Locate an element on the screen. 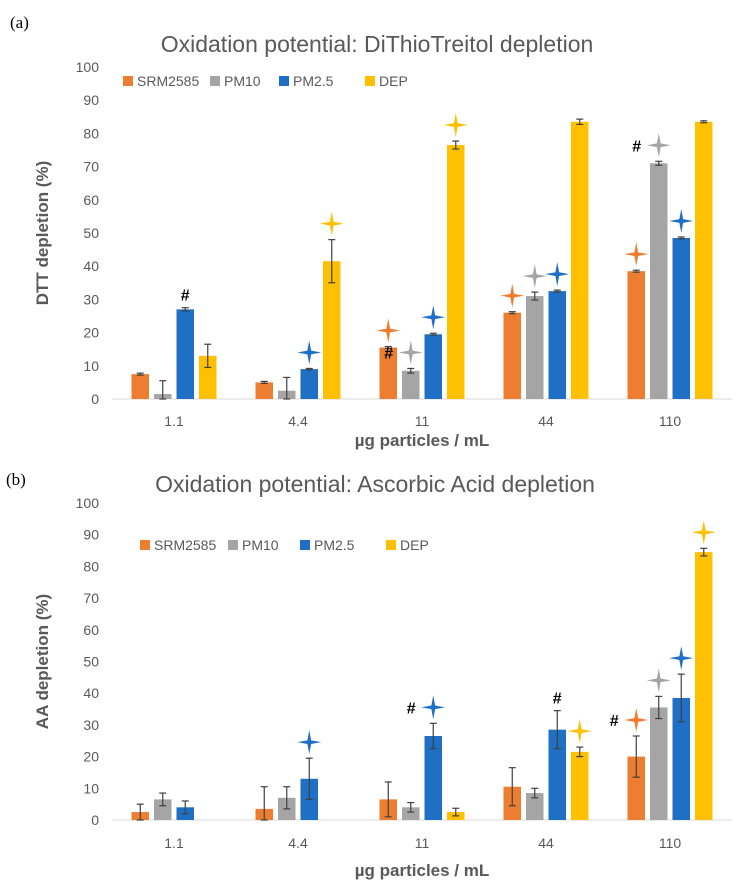 The image size is (742, 886). y-axis-title: DTT depletion (%) is located at coordinates (42, 233).